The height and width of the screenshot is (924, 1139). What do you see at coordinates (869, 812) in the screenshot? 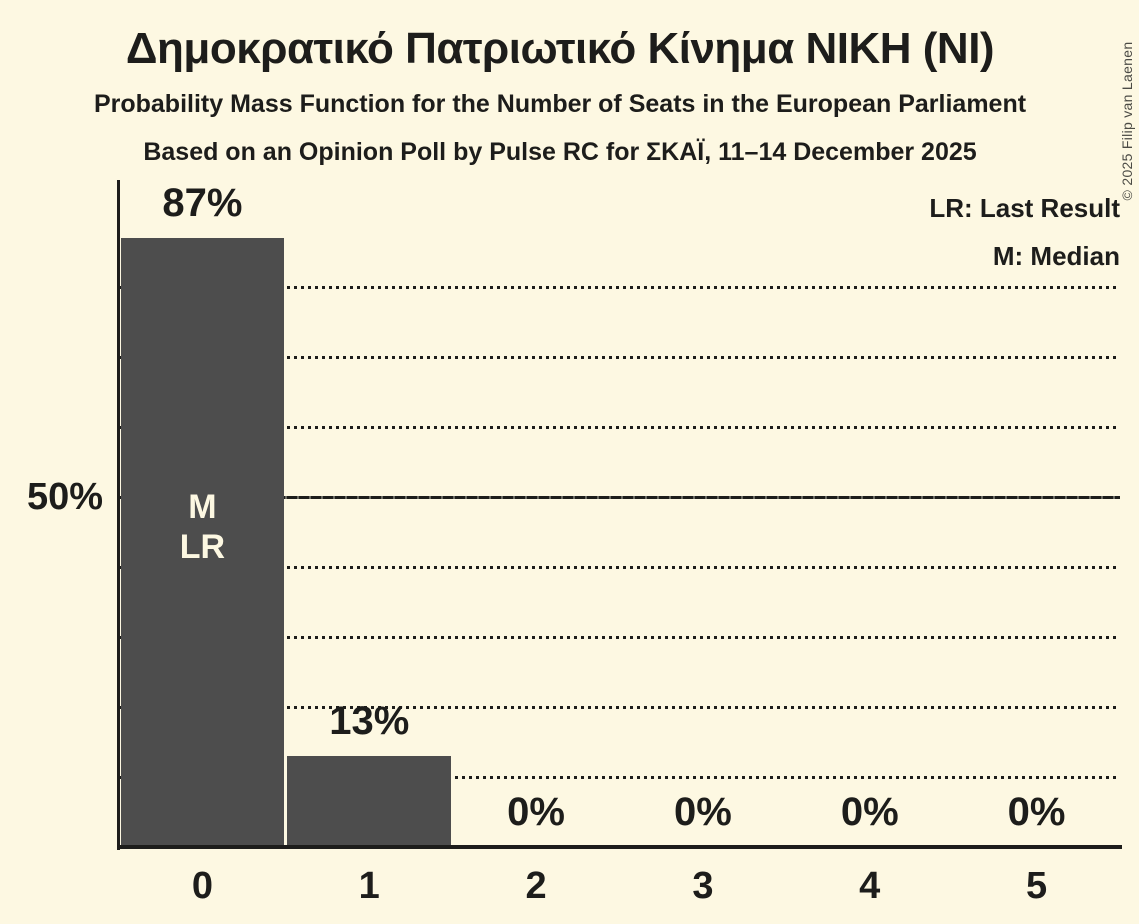
I see `value-label-seats-4: 0%` at bounding box center [869, 812].